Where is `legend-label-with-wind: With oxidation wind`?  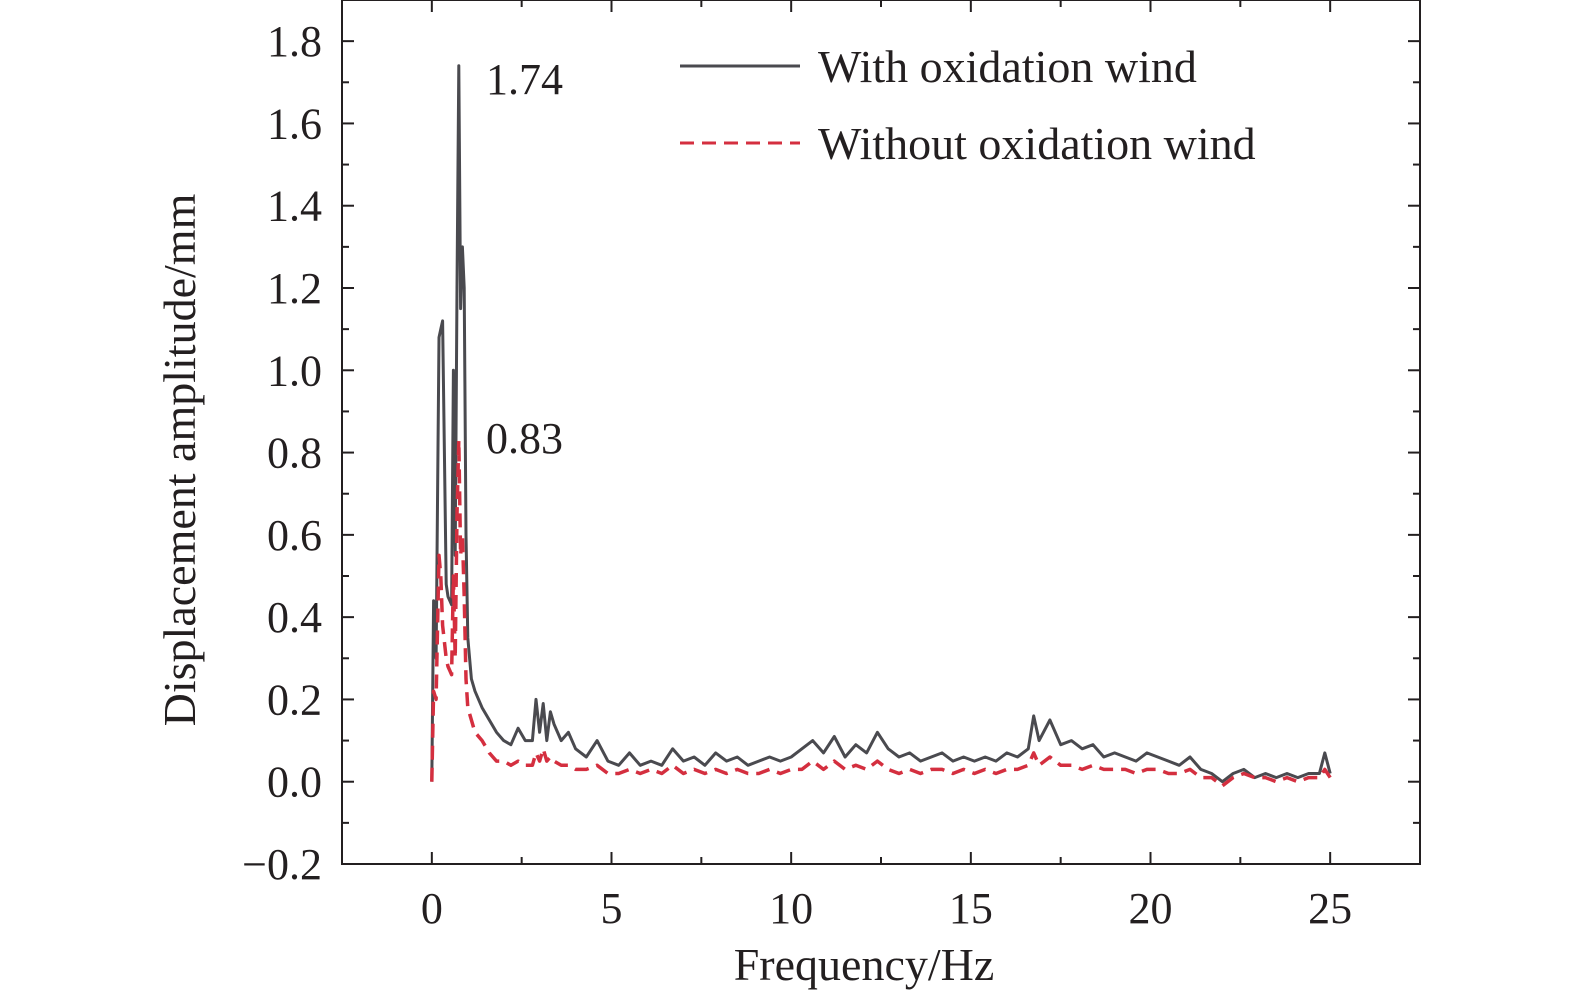 legend-label-with-wind: With oxidation wind is located at coordinates (1007, 66).